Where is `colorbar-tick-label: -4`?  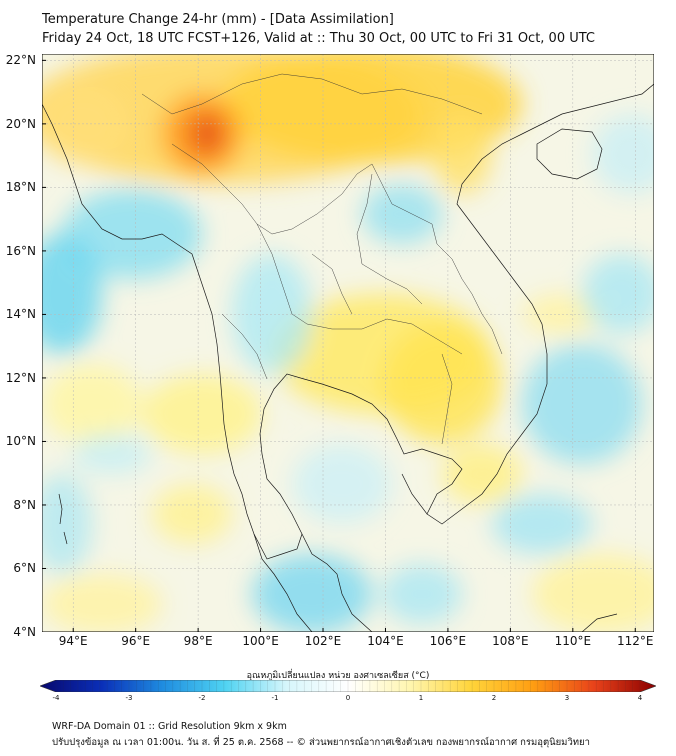
colorbar-tick-label: -4 is located at coordinates (56, 698).